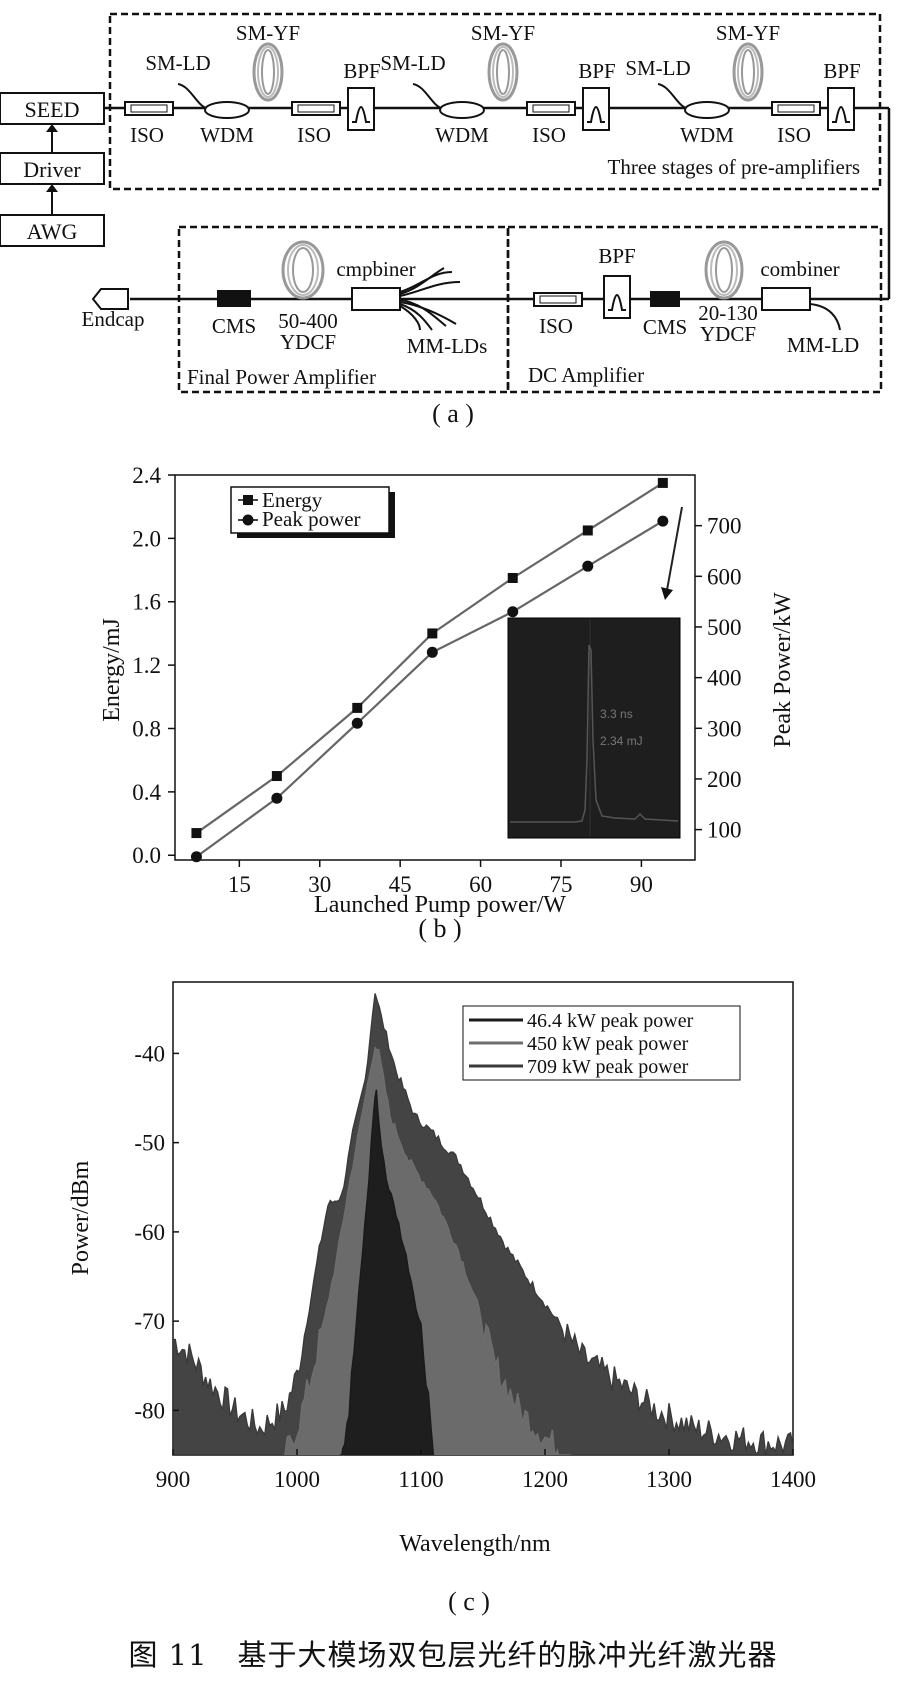  Describe the element at coordinates (724, 526) in the screenshot. I see `y2-tick-label: 700` at that location.